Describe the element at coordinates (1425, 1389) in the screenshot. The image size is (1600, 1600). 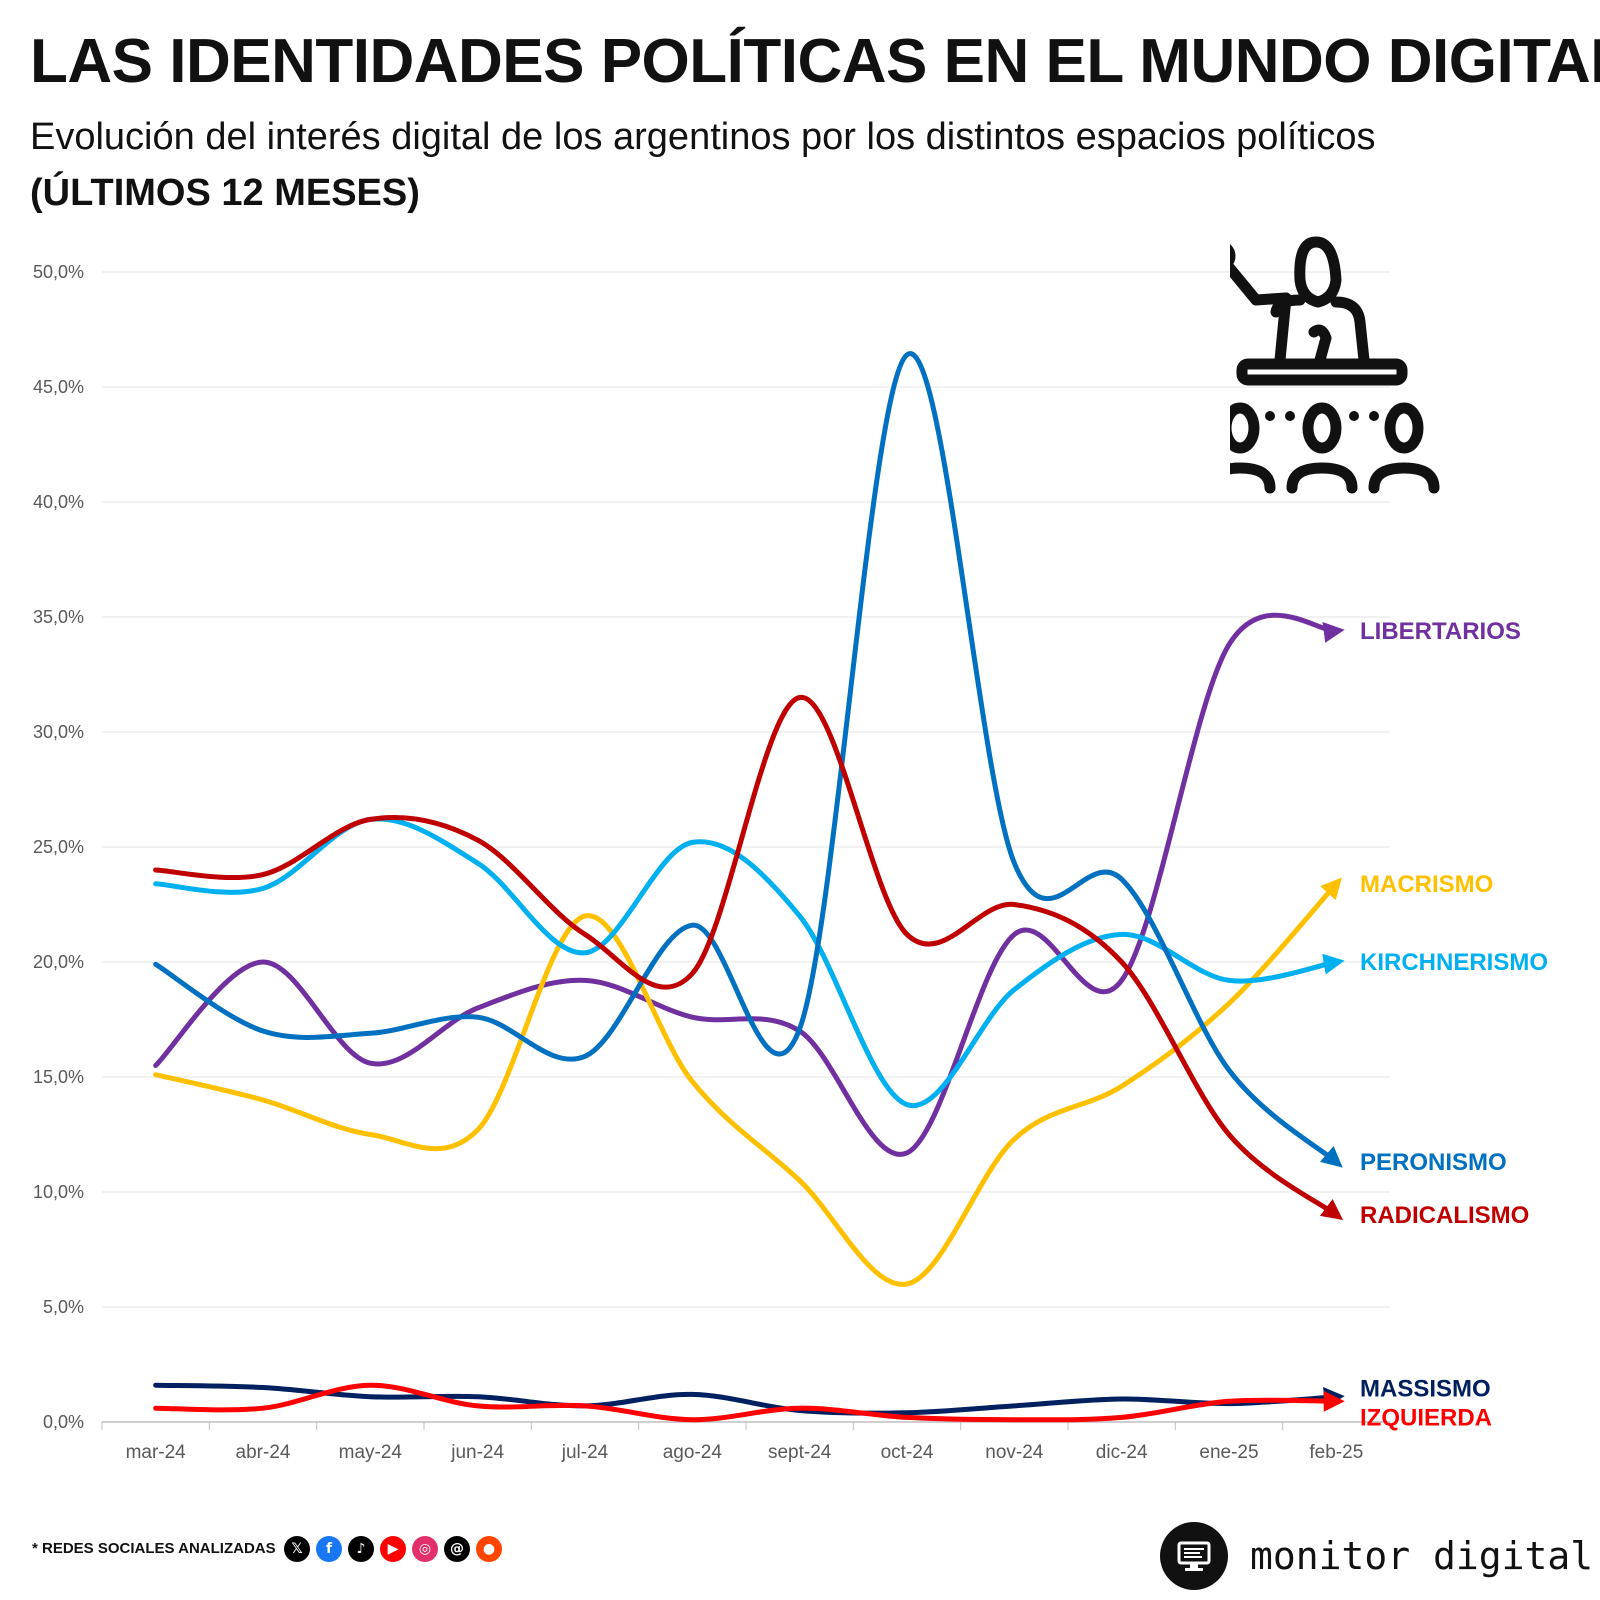
I see `series-label-massismo: MASSISMO` at that location.